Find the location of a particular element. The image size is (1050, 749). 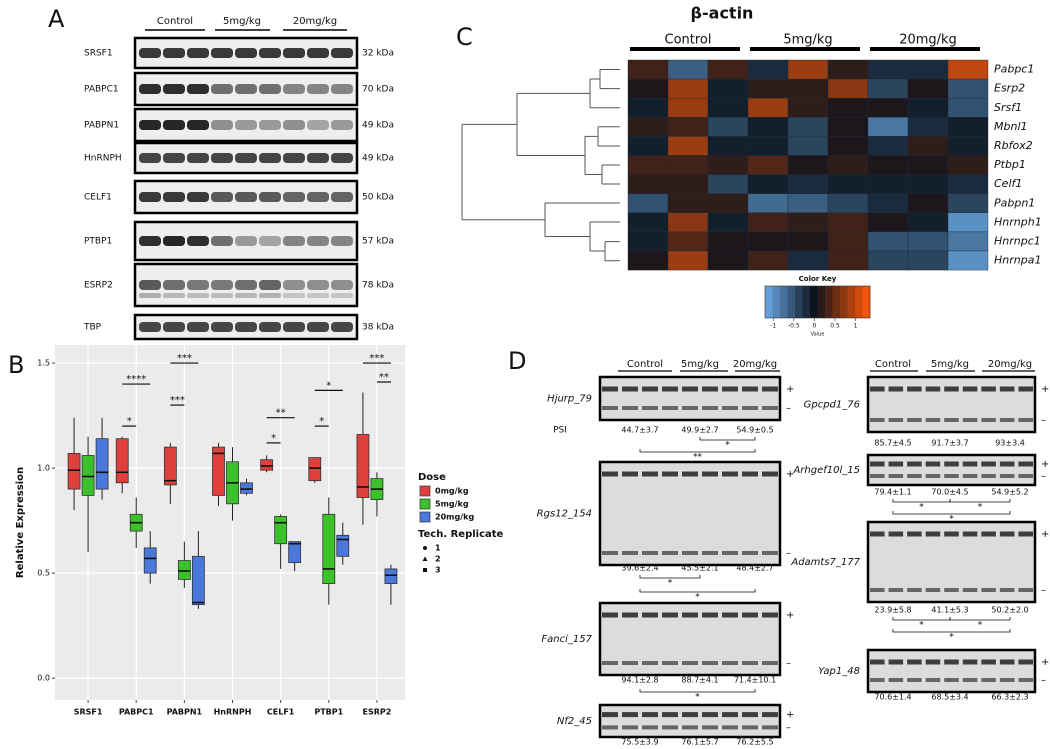

x-tick-label: CELF1 is located at coordinates (281, 712).